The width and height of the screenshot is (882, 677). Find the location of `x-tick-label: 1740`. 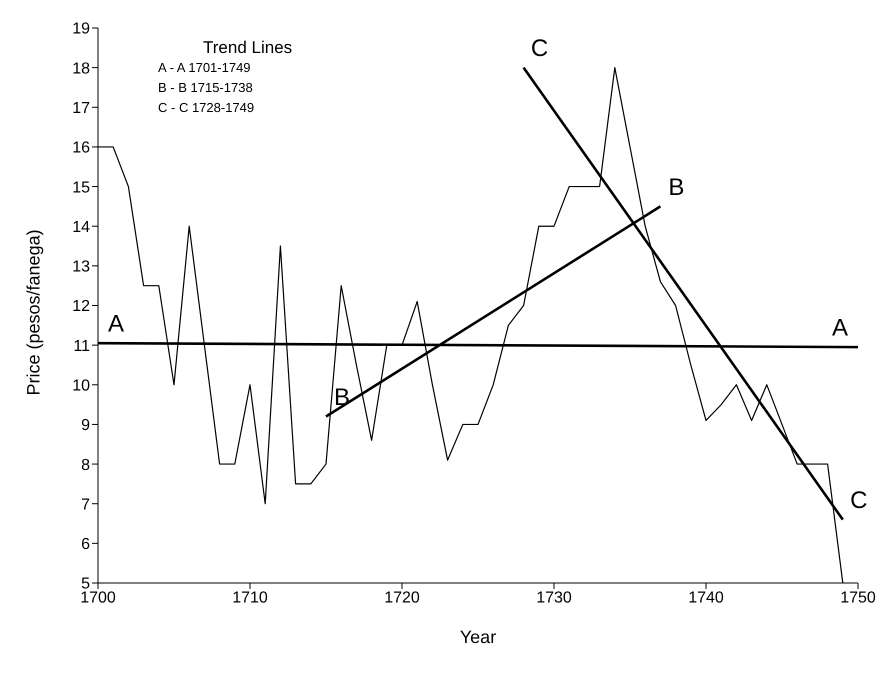

x-tick-label: 1740 is located at coordinates (706, 597).